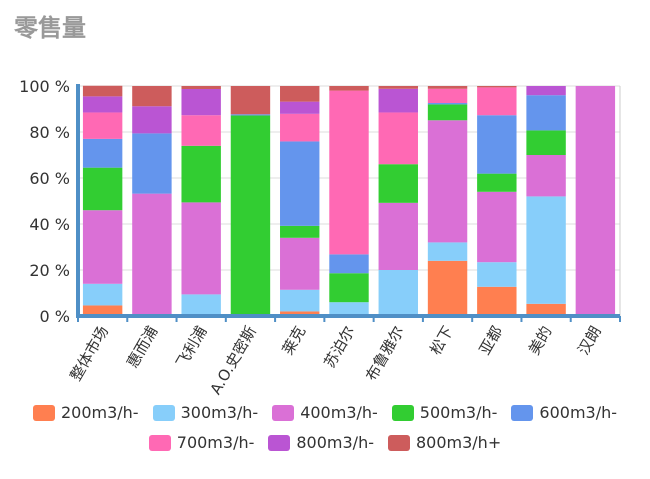 The image size is (650, 479). I want to click on legend-label: 500m3/h-, so click(458, 412).